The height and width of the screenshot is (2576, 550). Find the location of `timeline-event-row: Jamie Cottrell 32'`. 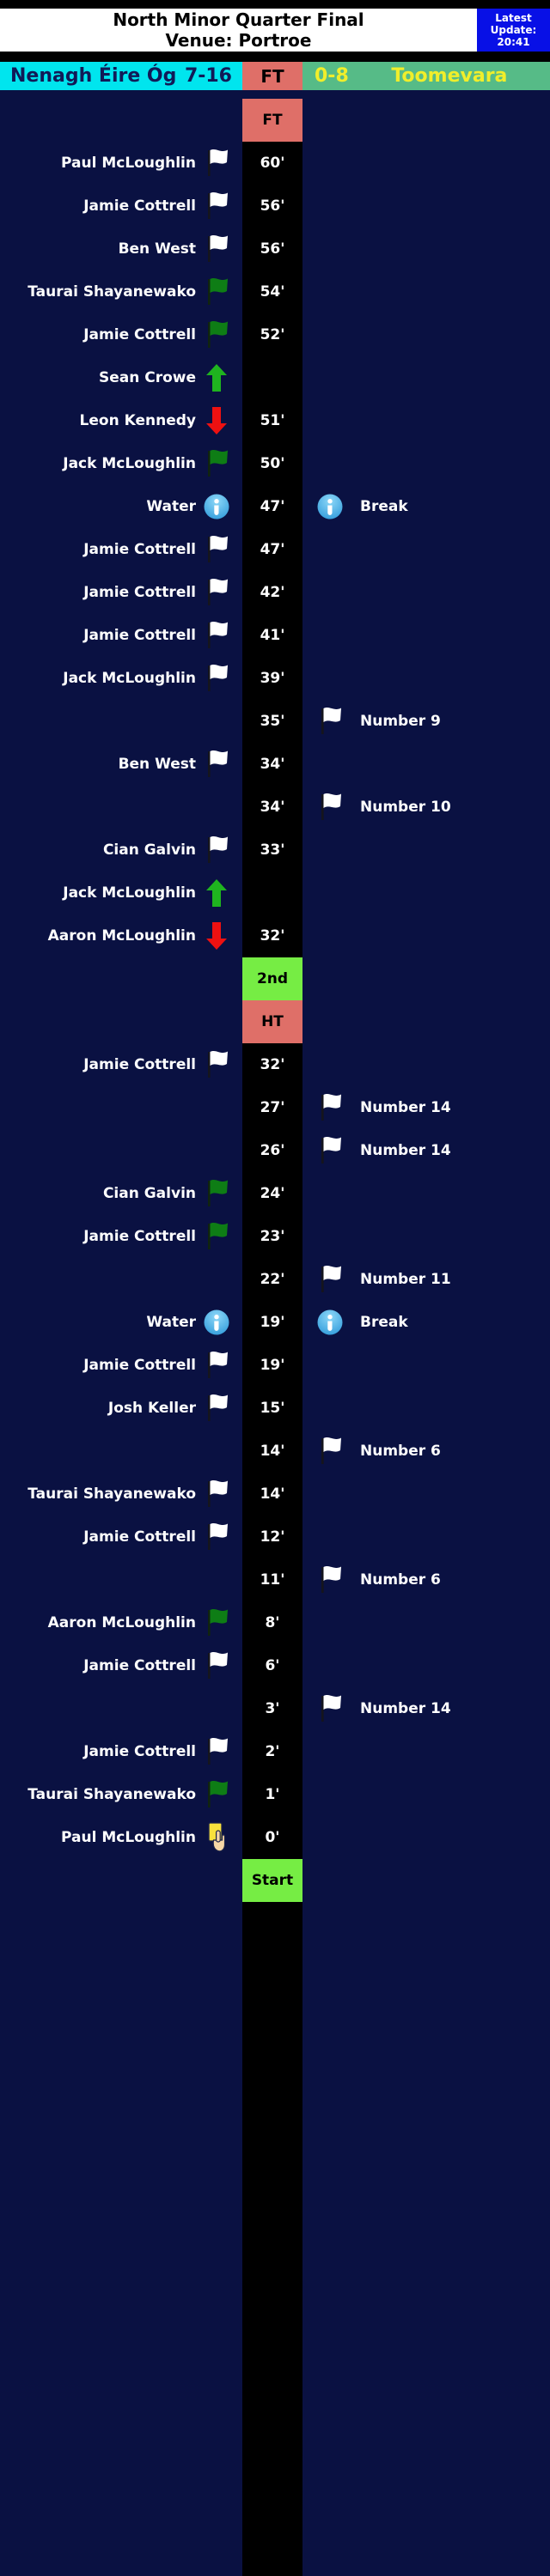

timeline-event-row: Jamie Cottrell 32' is located at coordinates (275, 1064).